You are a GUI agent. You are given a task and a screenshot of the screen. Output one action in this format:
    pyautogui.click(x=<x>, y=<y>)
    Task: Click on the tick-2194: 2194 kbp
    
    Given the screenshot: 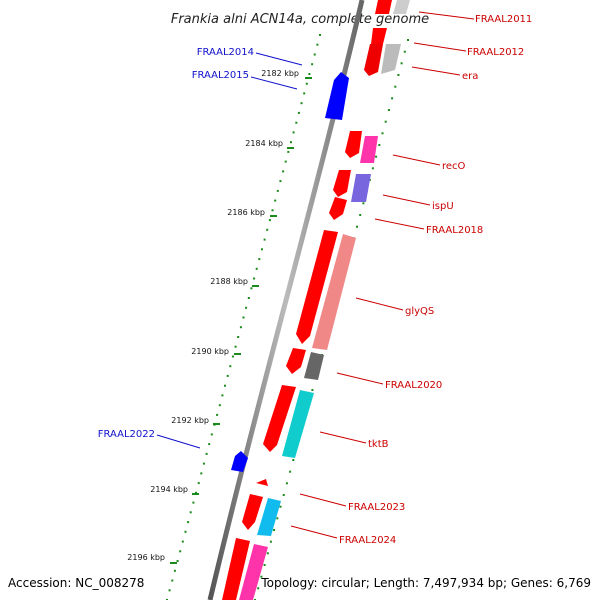 What is the action you would take?
    pyautogui.click(x=174, y=490)
    